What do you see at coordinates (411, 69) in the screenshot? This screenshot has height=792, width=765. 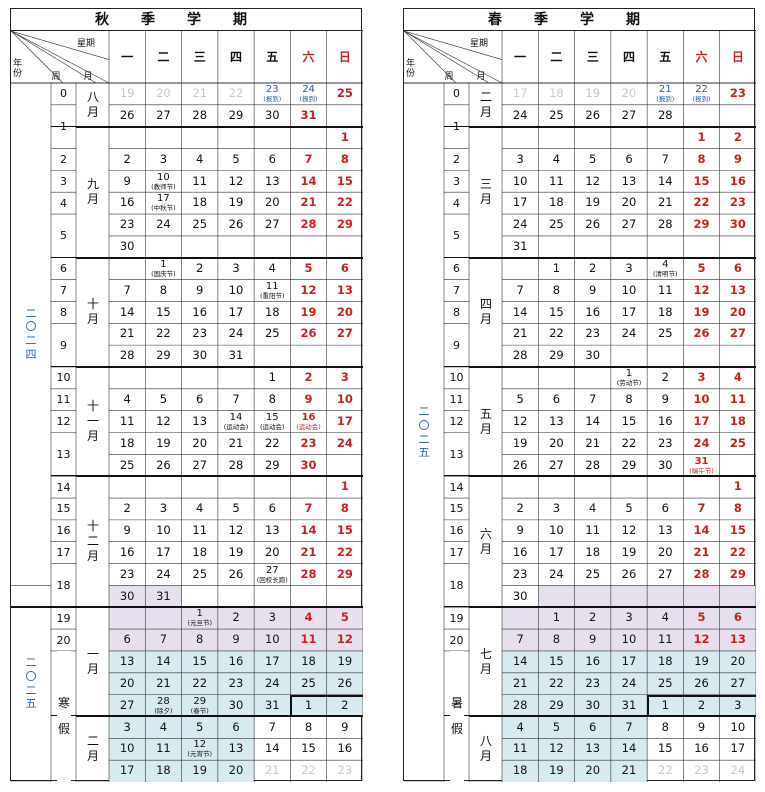 I see `corner-year-label: 年份` at bounding box center [411, 69].